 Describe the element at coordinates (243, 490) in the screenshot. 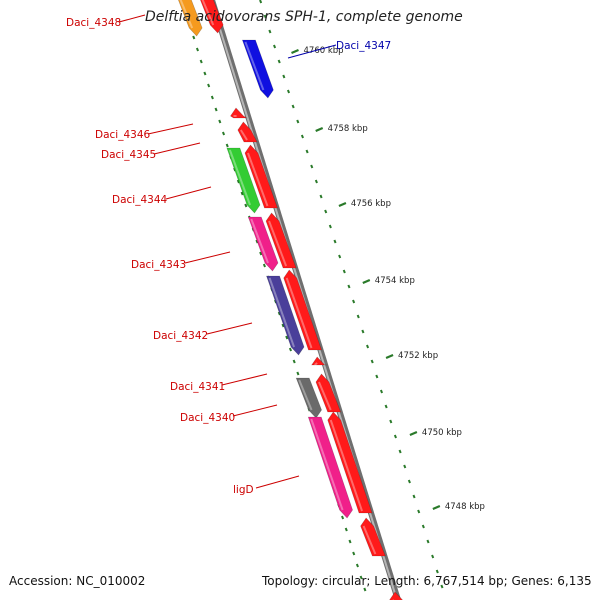

I see `gene-label-ligd: ligD` at that location.